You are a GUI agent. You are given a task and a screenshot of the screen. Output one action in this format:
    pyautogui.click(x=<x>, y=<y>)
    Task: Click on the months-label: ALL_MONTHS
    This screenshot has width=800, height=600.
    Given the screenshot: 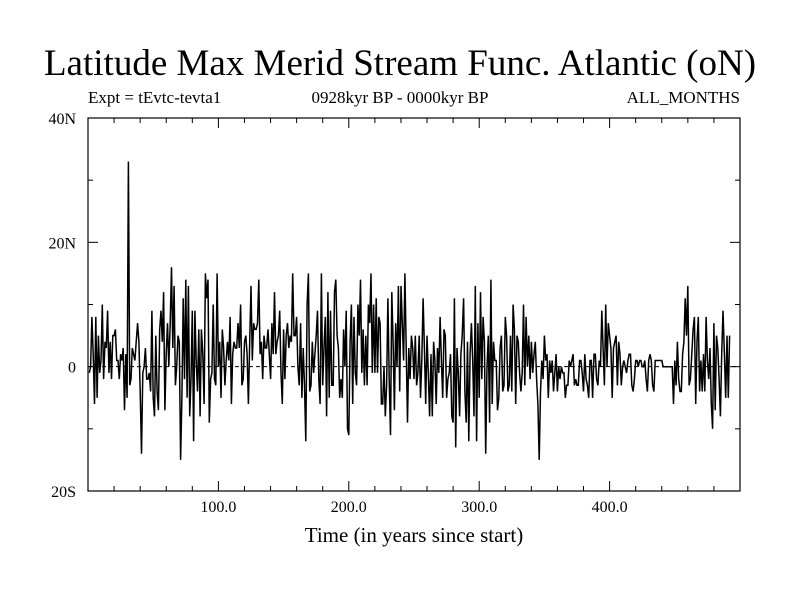 What is the action you would take?
    pyautogui.click(x=683, y=97)
    